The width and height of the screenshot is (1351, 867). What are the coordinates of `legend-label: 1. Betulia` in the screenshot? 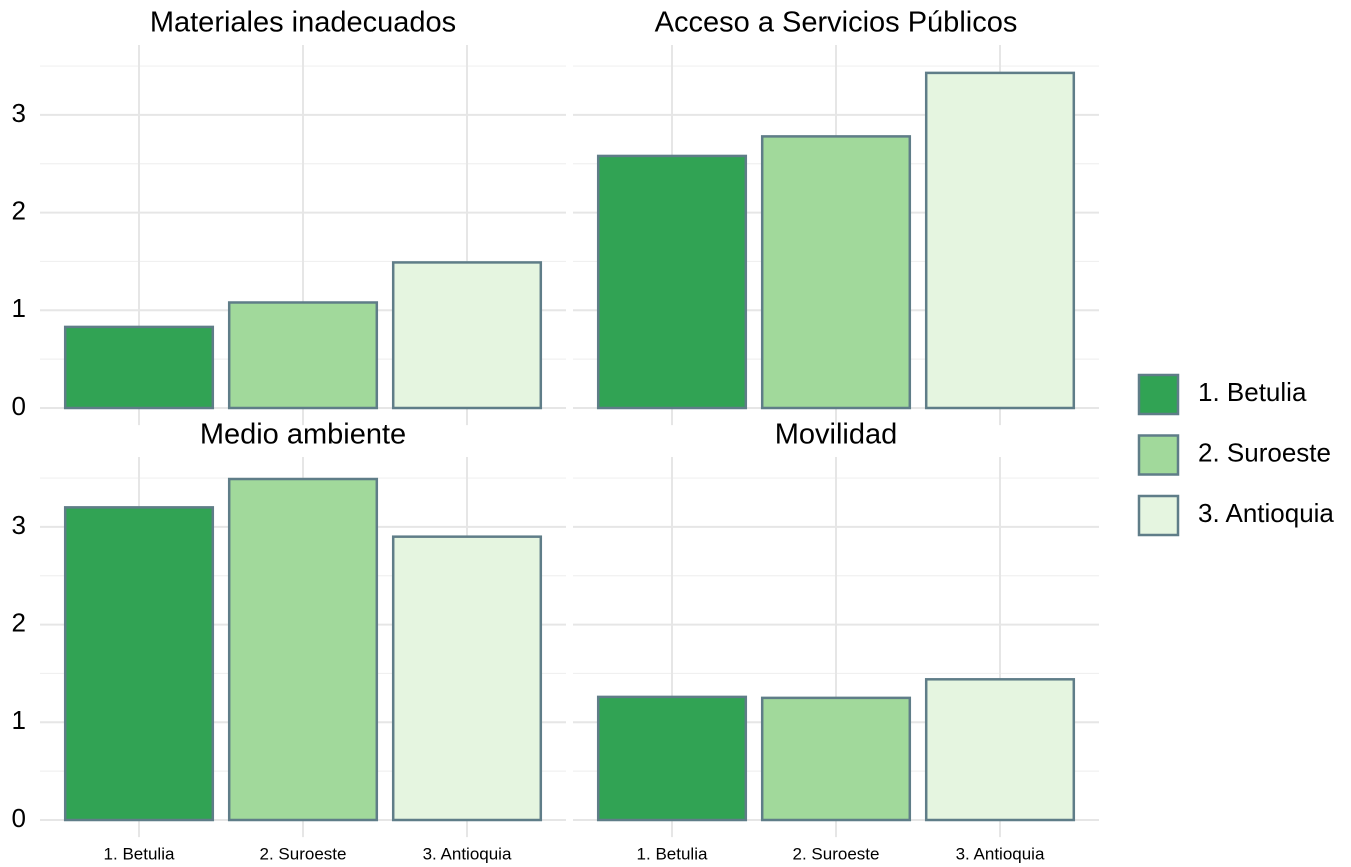 It's located at (1252, 392).